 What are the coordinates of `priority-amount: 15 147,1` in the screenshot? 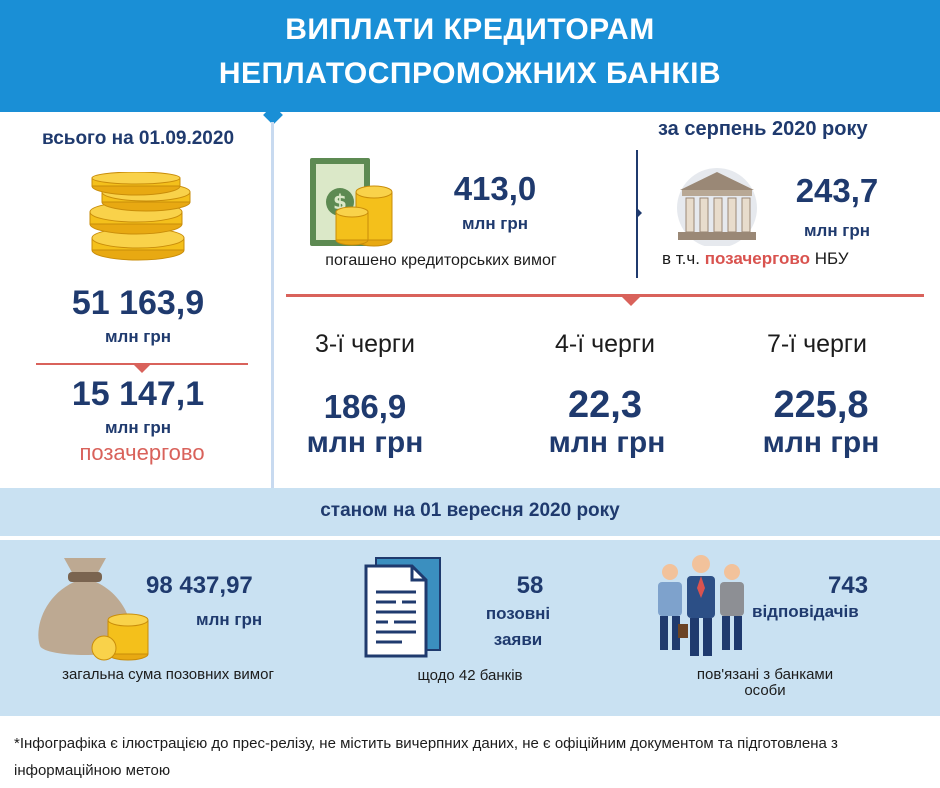 It's located at (138, 394).